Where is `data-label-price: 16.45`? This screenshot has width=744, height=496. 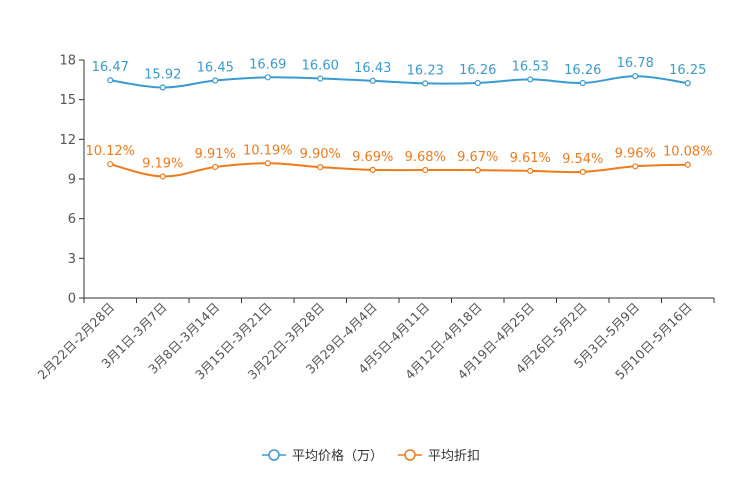 data-label-price: 16.45 is located at coordinates (215, 67).